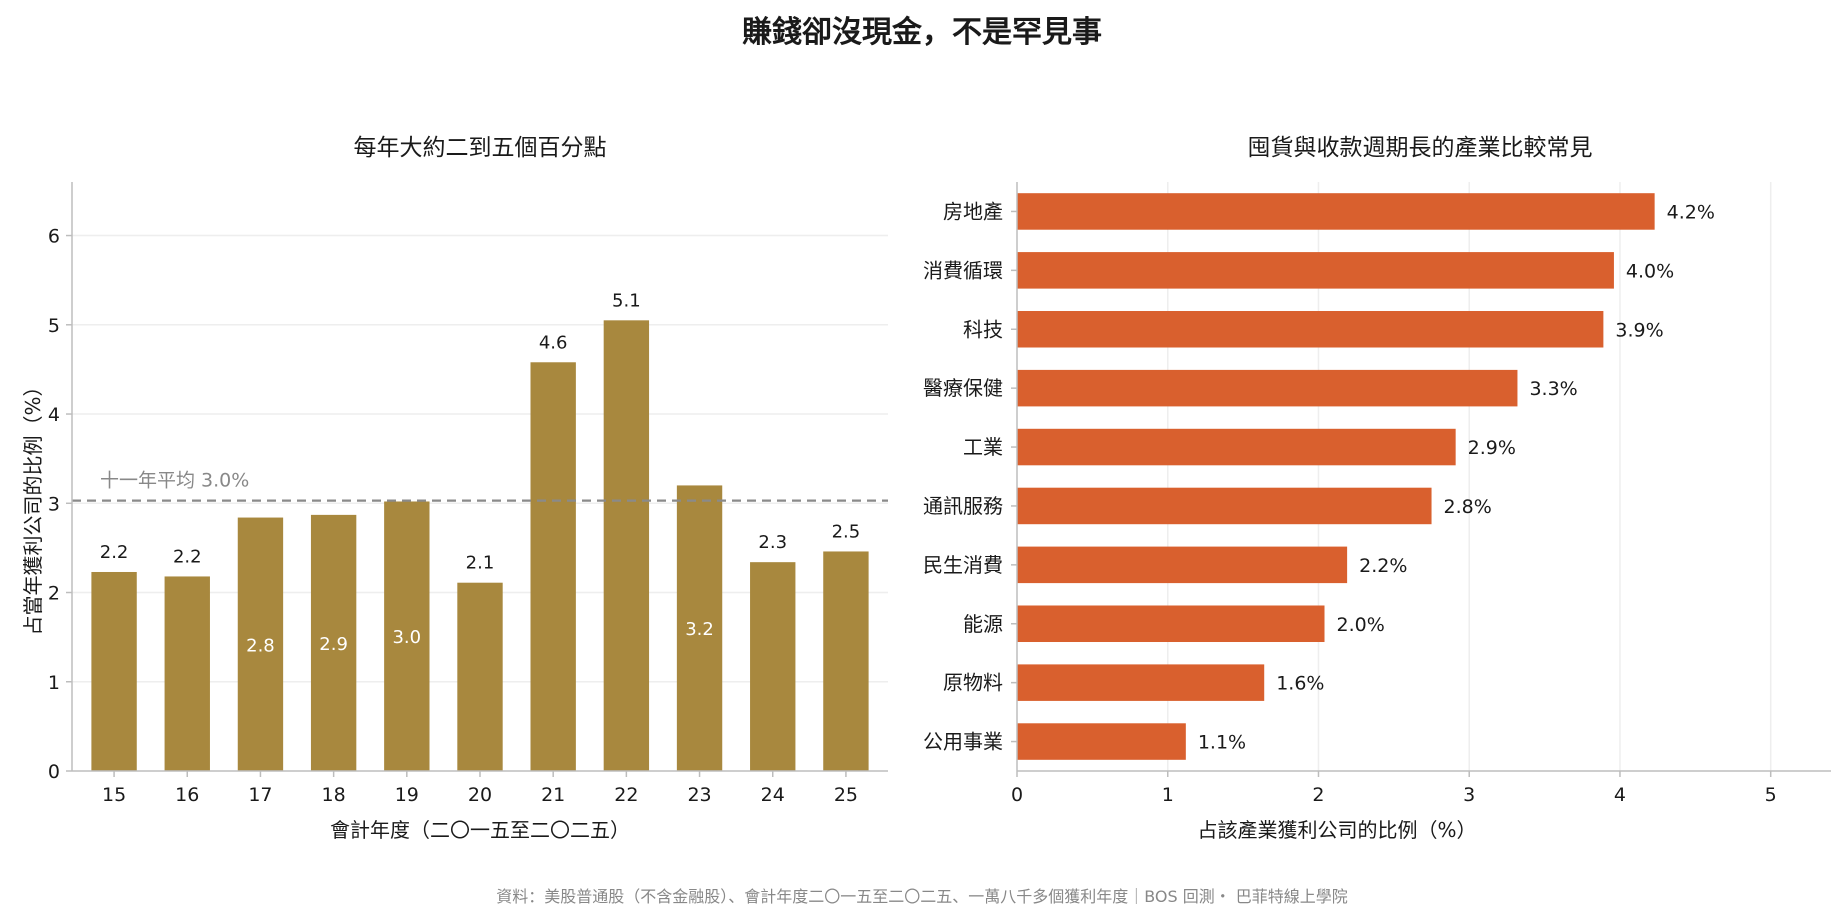 The height and width of the screenshot is (919, 1844). I want to click on right-bar-value-label: 3.3%, so click(1553, 389).